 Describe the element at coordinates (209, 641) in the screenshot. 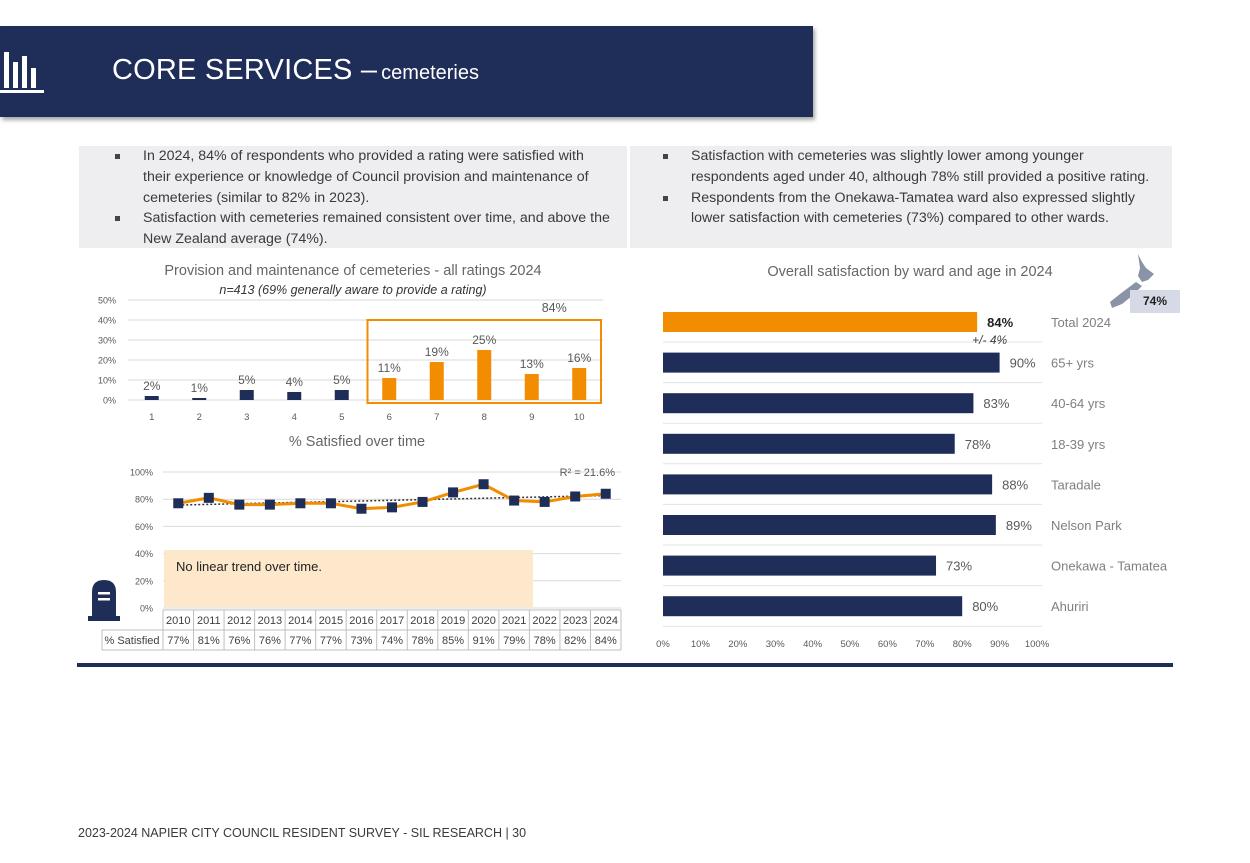

I see `table-value: 81%` at that location.